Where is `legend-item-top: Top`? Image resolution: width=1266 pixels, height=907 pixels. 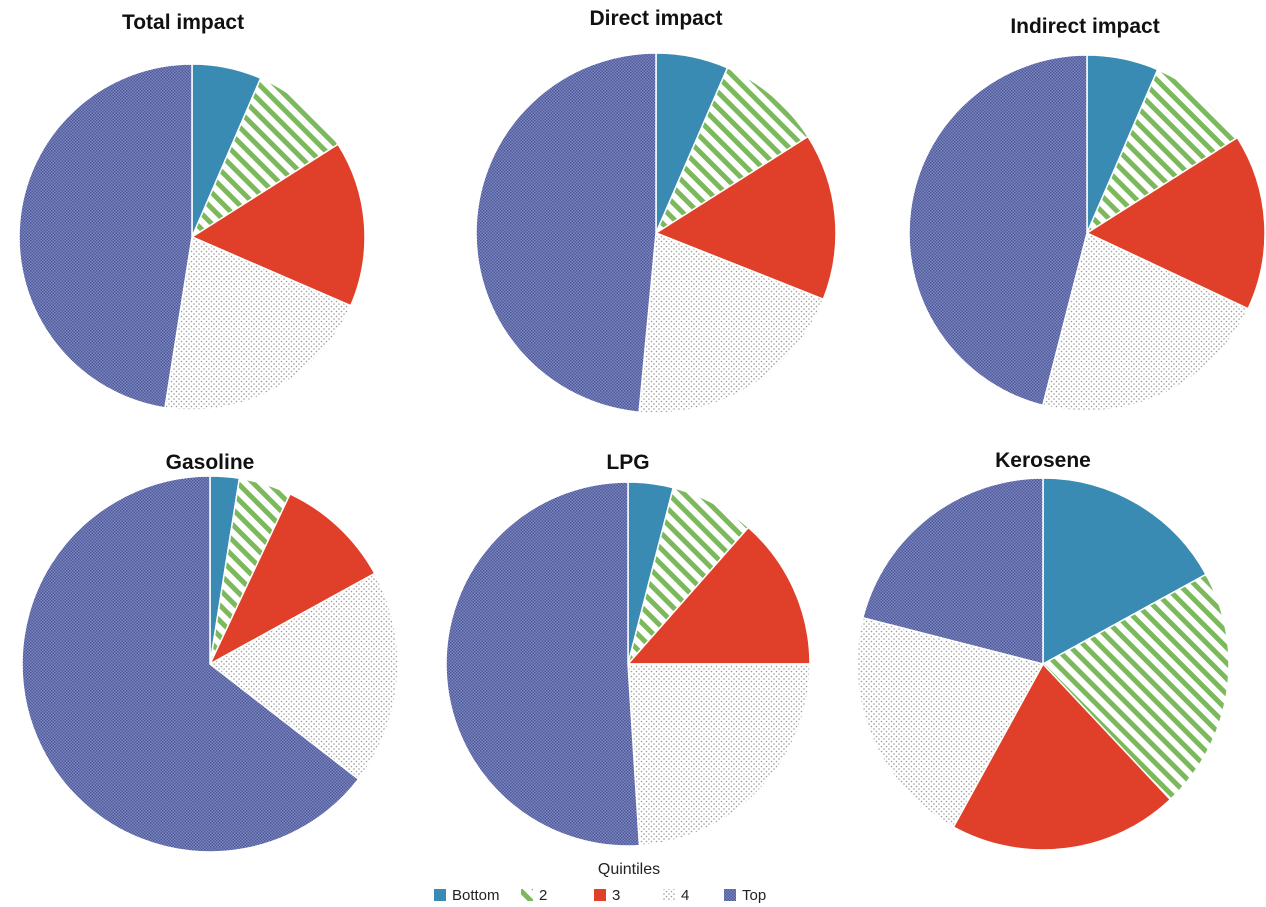
legend-item-top: Top is located at coordinates (745, 895).